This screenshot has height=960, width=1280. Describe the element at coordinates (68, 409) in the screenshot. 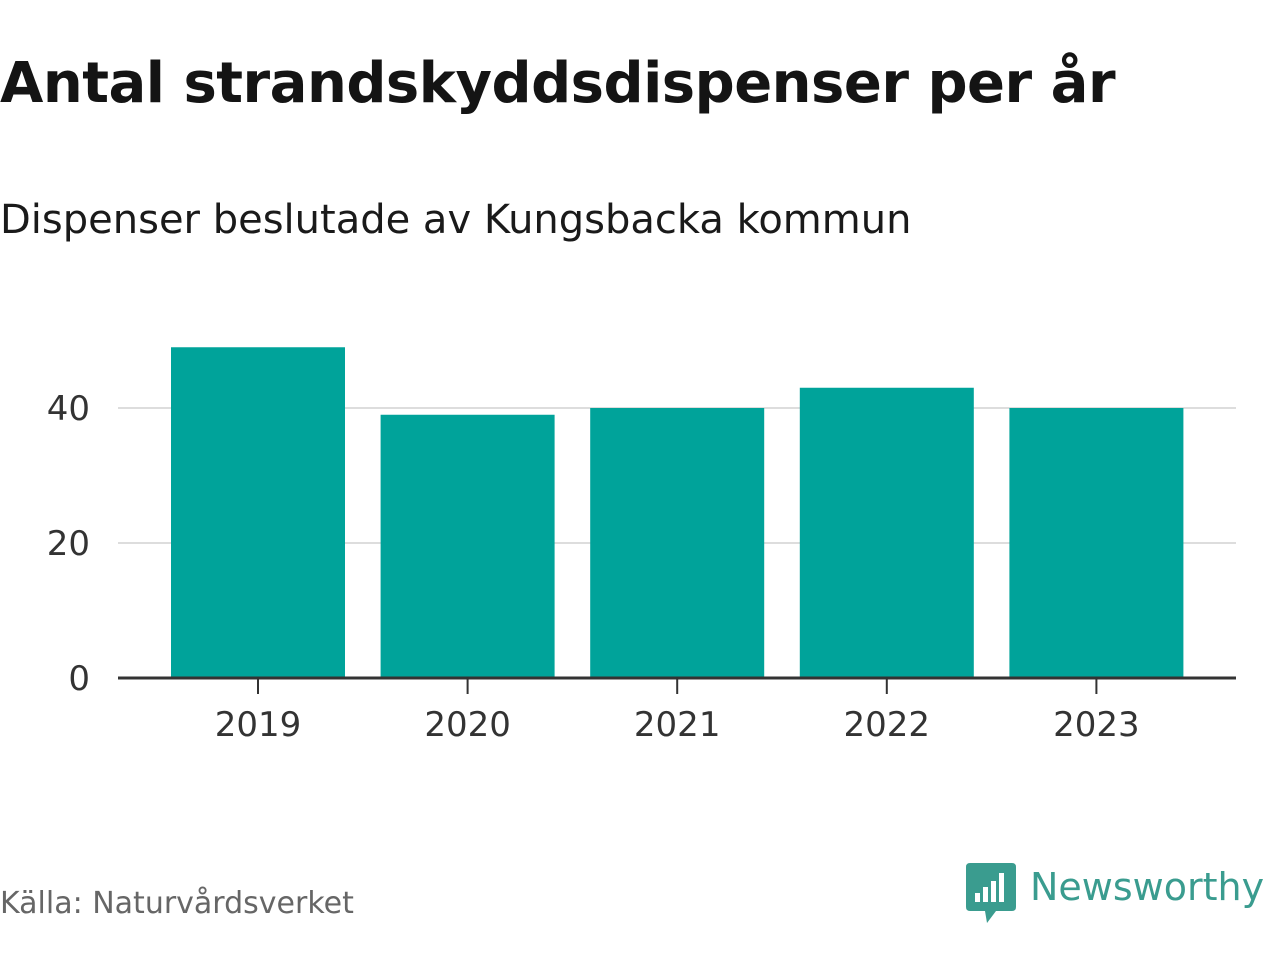

I see `y-tick-label-2: 40` at that location.